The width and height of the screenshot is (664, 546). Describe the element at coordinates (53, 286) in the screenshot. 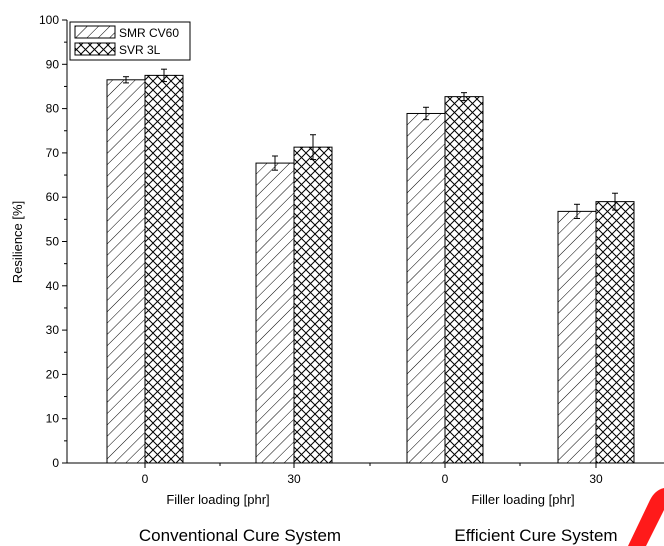

I see `y-tick-label: 40` at that location.